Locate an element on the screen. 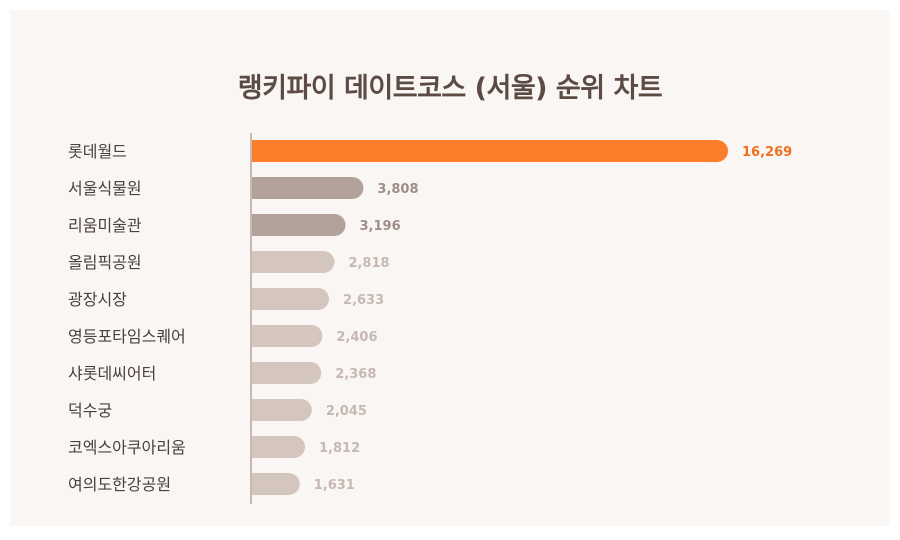 This screenshot has height=540, width=900. chart-title: 랭키파이 데이트코스 (서울) 순위 차트 is located at coordinates (450, 88).